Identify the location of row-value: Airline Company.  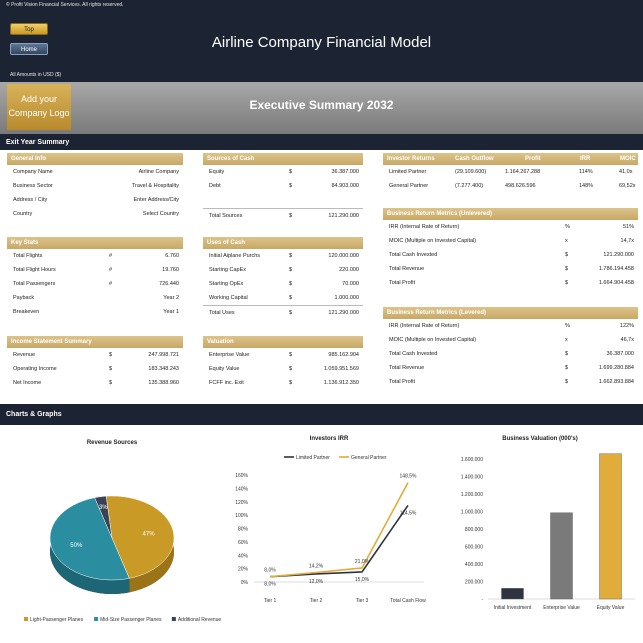
(158, 172).